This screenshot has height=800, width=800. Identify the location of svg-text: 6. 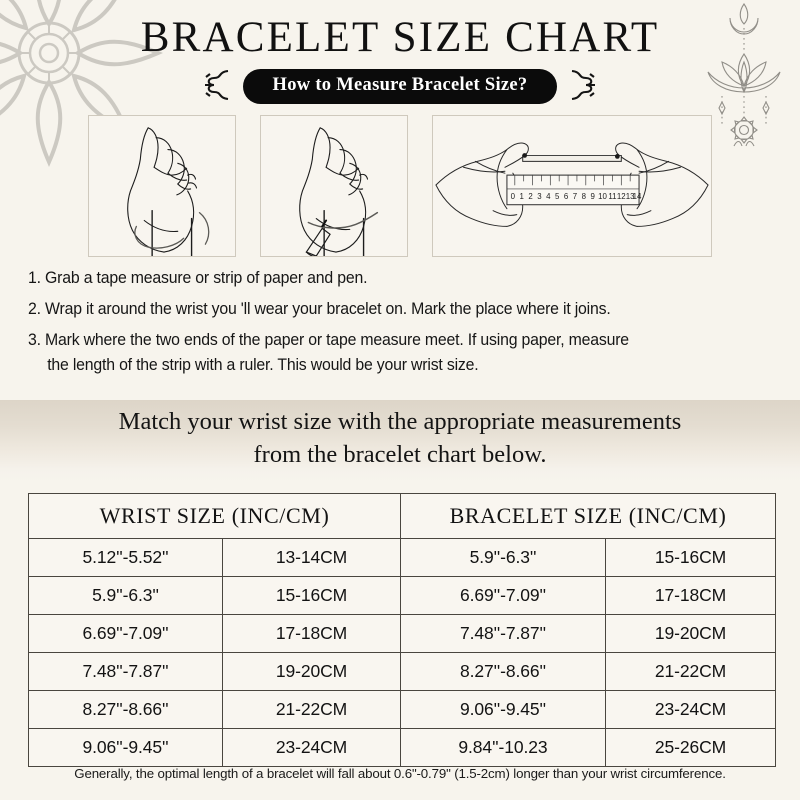
(566, 196).